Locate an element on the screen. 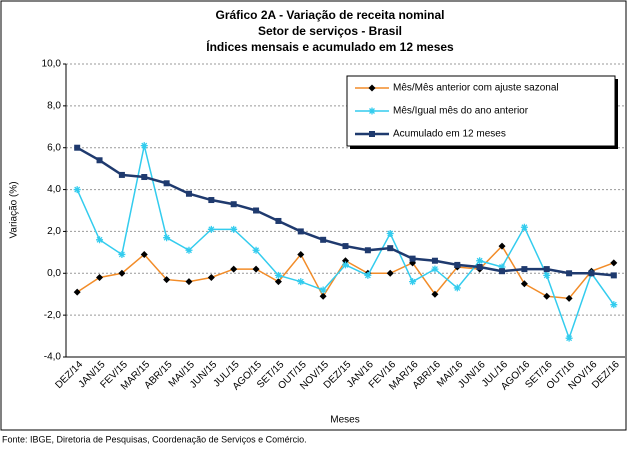  chart-subtitle: Índices mensais e acumulado em 12 meses is located at coordinates (330, 46).